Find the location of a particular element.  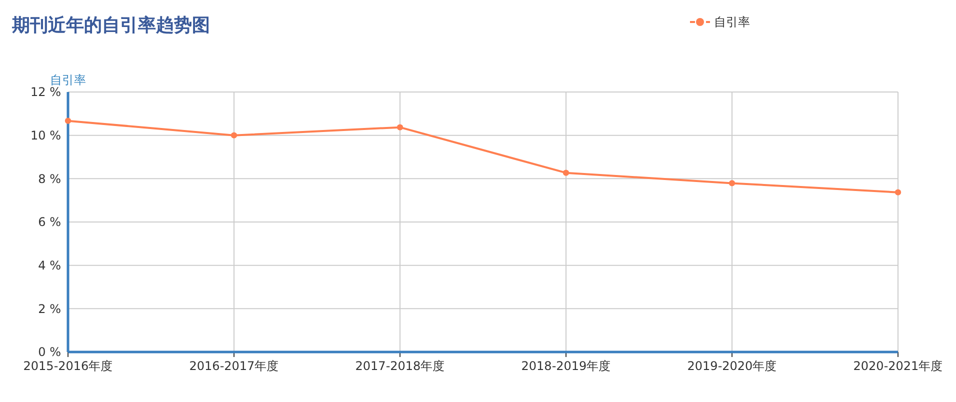

x-tick-label: 2015-2016年度 is located at coordinates (68, 366).